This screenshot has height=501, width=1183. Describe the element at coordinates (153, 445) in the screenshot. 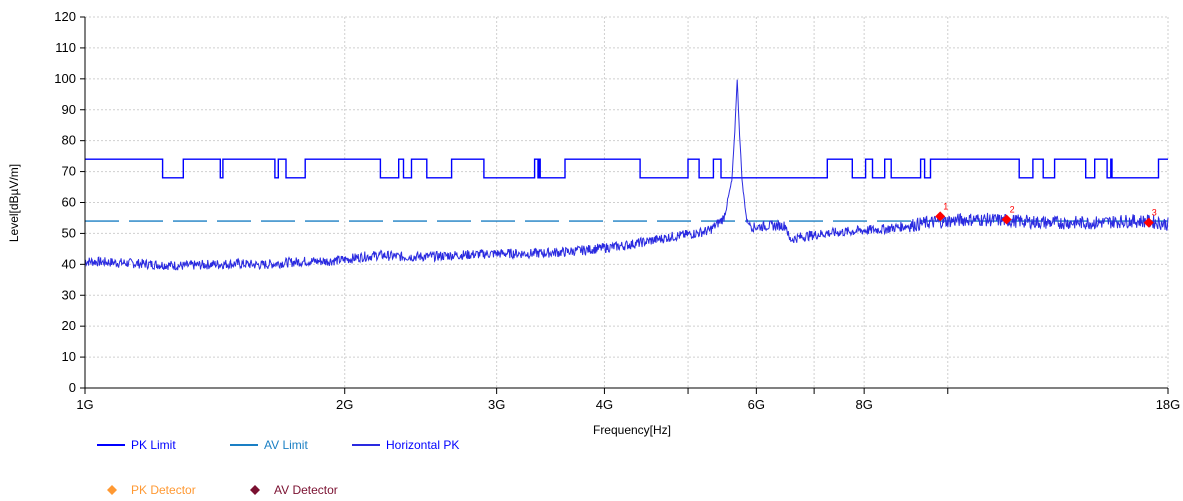

I see `legend-label: PK Limit` at that location.